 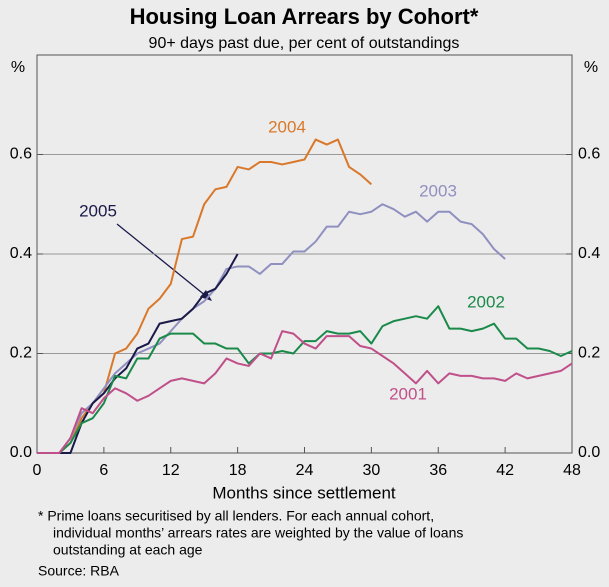 What do you see at coordinates (572, 470) in the screenshot?
I see `x-tick-label: 48` at bounding box center [572, 470].